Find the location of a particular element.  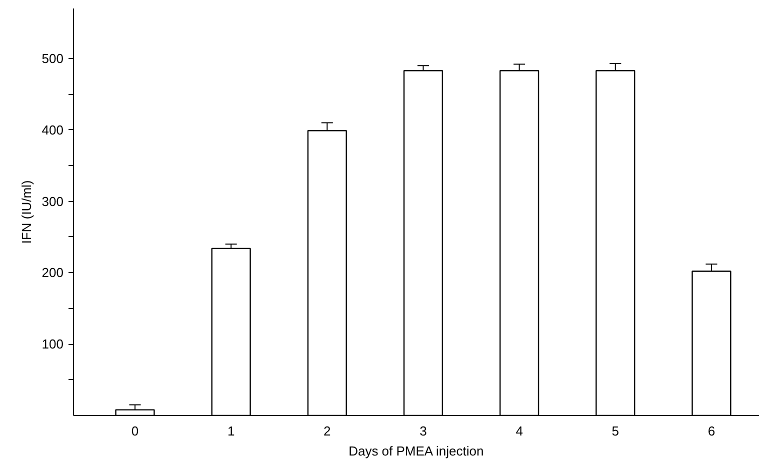

y-axis-title: IFN (IU/ml) is located at coordinates (26, 212).